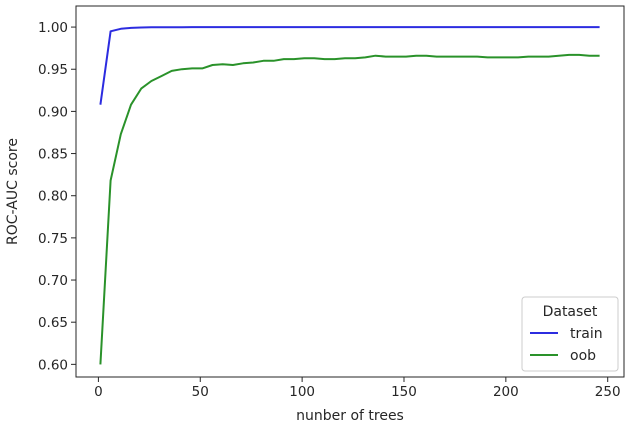 The height and width of the screenshot is (429, 630). What do you see at coordinates (98, 392) in the screenshot?
I see `x-tick-label: 0` at bounding box center [98, 392].